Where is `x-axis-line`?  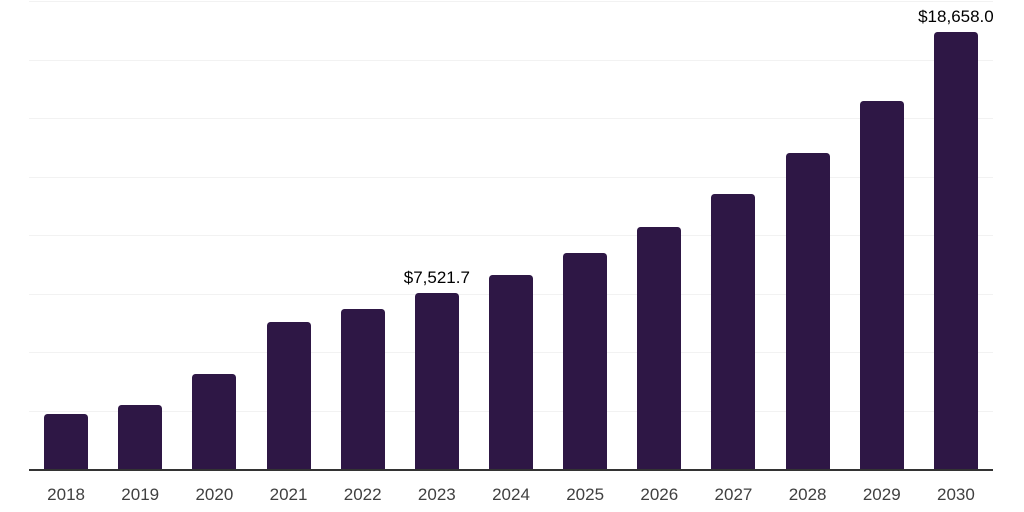 x-axis-line is located at coordinates (511, 470).